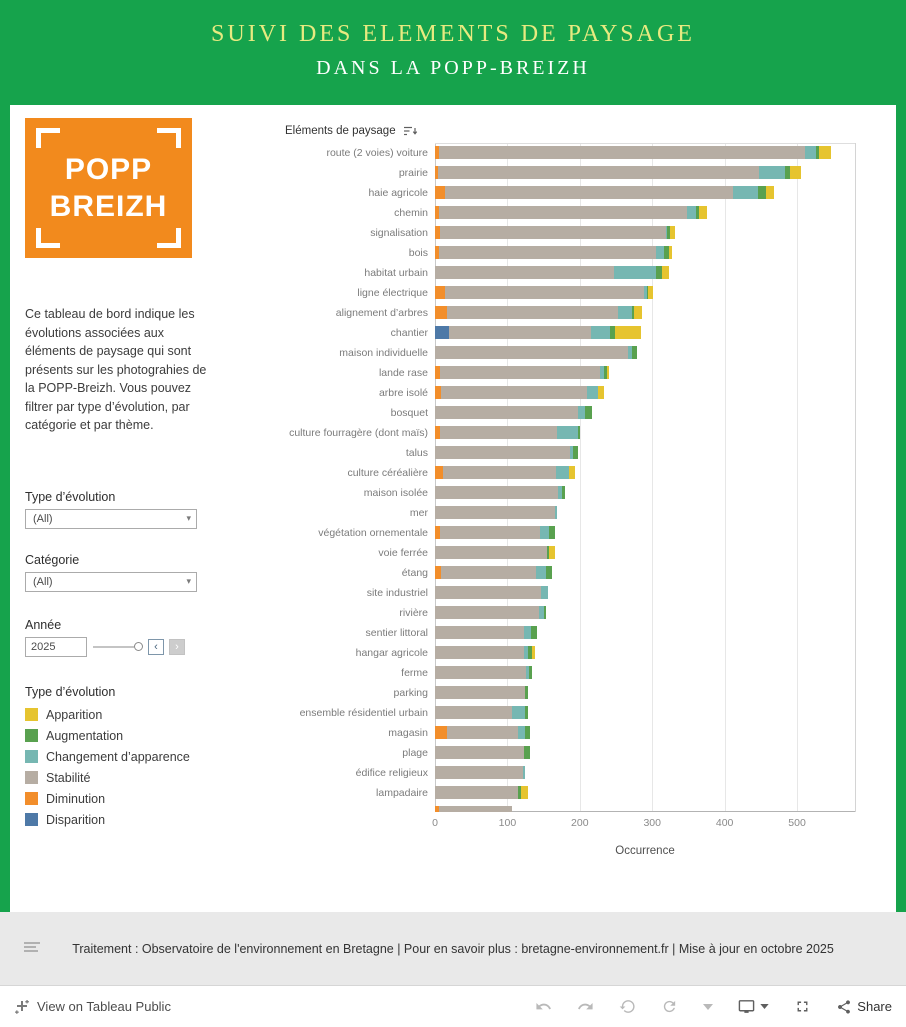 This screenshot has height=1027, width=906. Describe the element at coordinates (408, 733) in the screenshot. I see `row-label: magasin` at that location.